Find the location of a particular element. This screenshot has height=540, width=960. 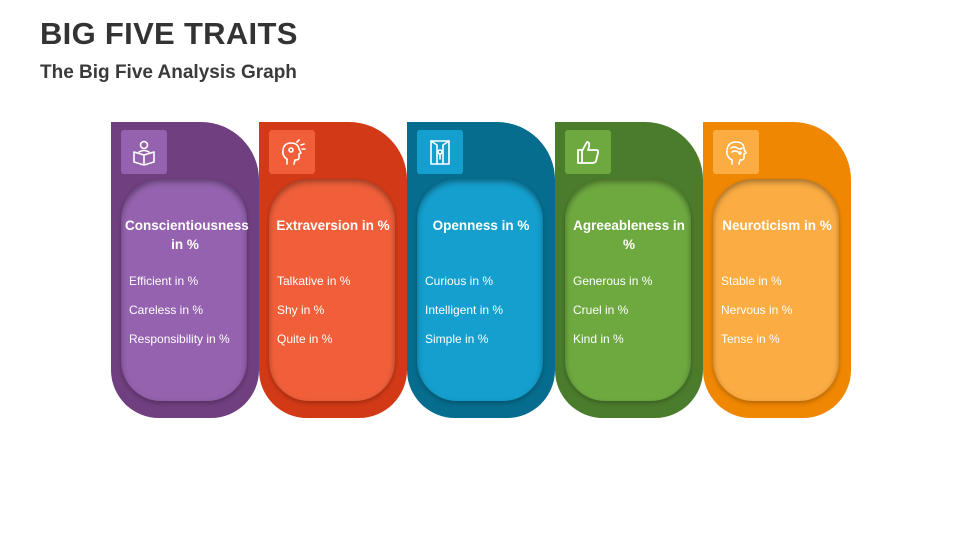

list-item: Intelligent in % is located at coordinates (464, 310).